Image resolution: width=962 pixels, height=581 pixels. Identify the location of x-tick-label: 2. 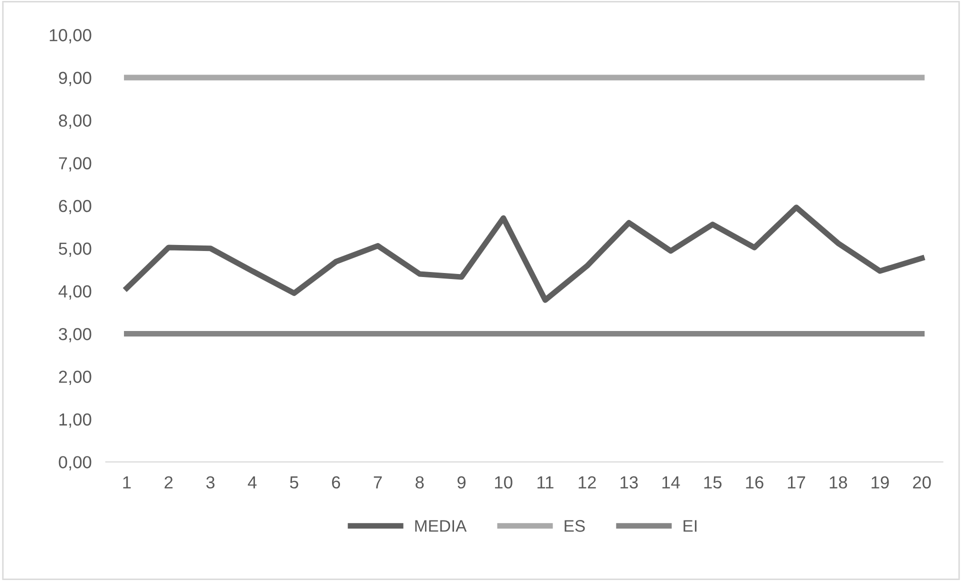
(168, 482).